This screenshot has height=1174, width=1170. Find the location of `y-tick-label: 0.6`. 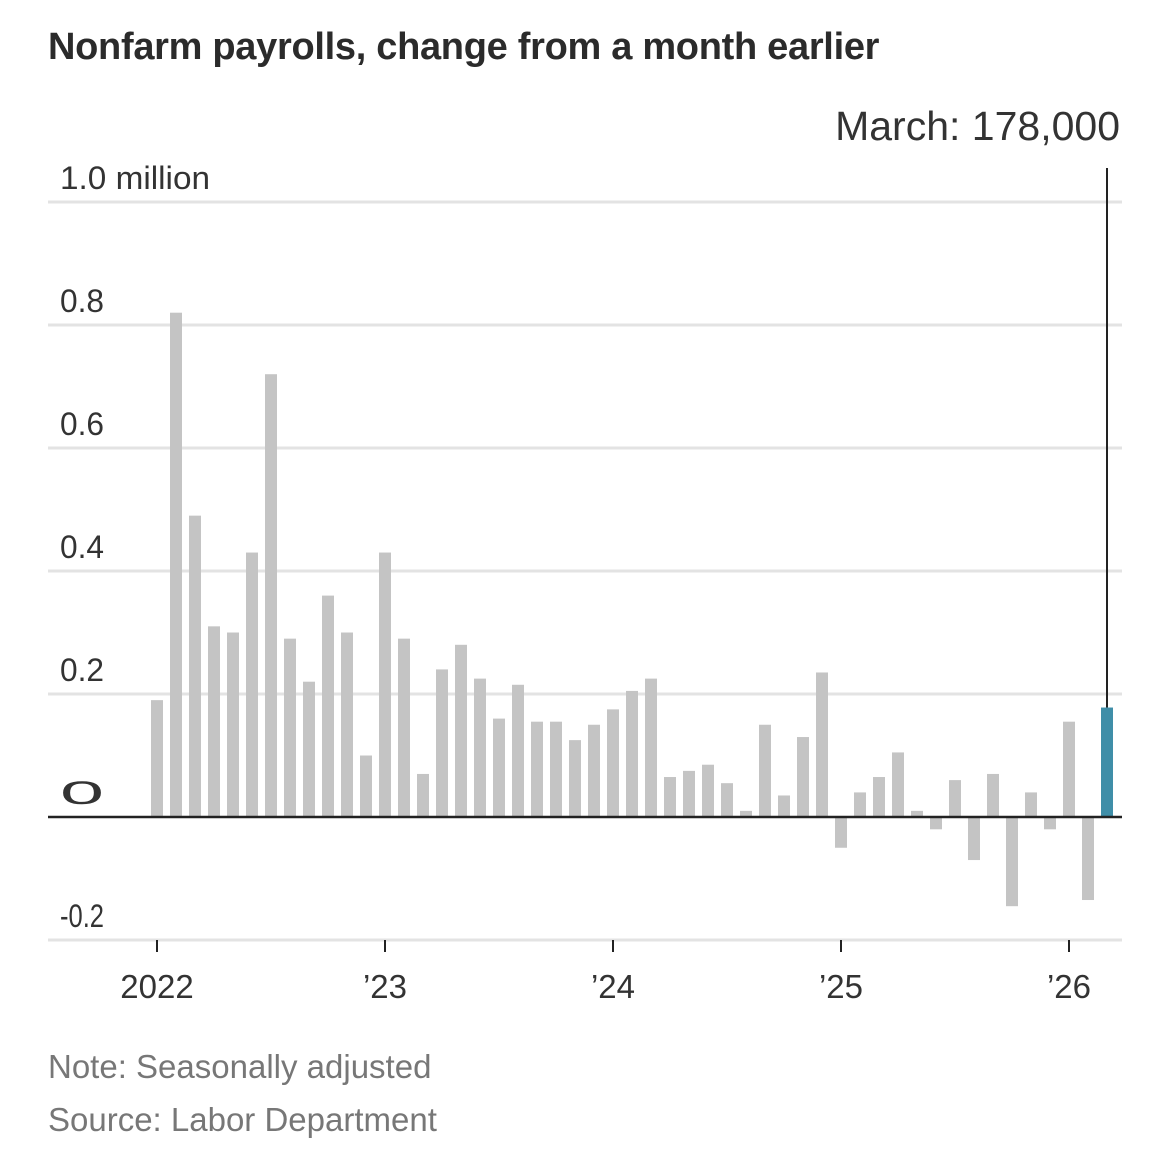

y-tick-label: 0.6 is located at coordinates (82, 424).